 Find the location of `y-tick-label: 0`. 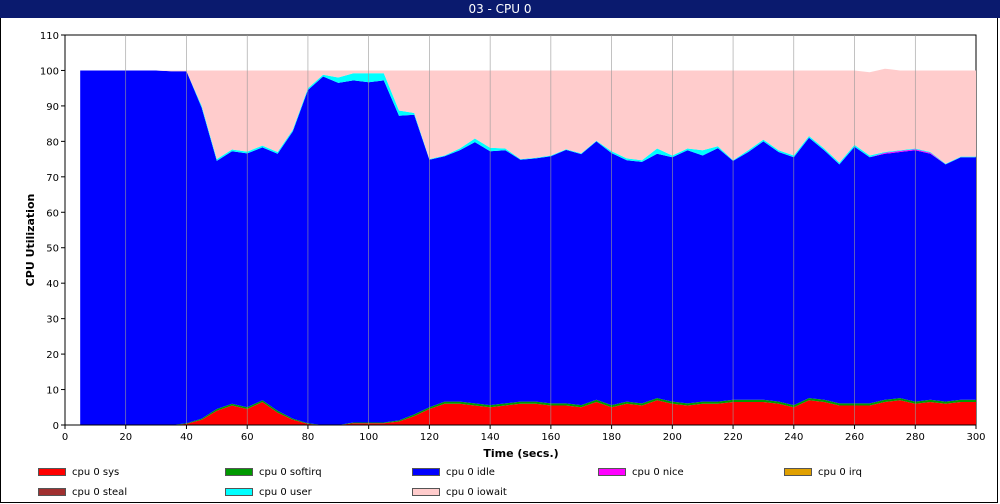

y-tick-label: 0 is located at coordinates (56, 426).